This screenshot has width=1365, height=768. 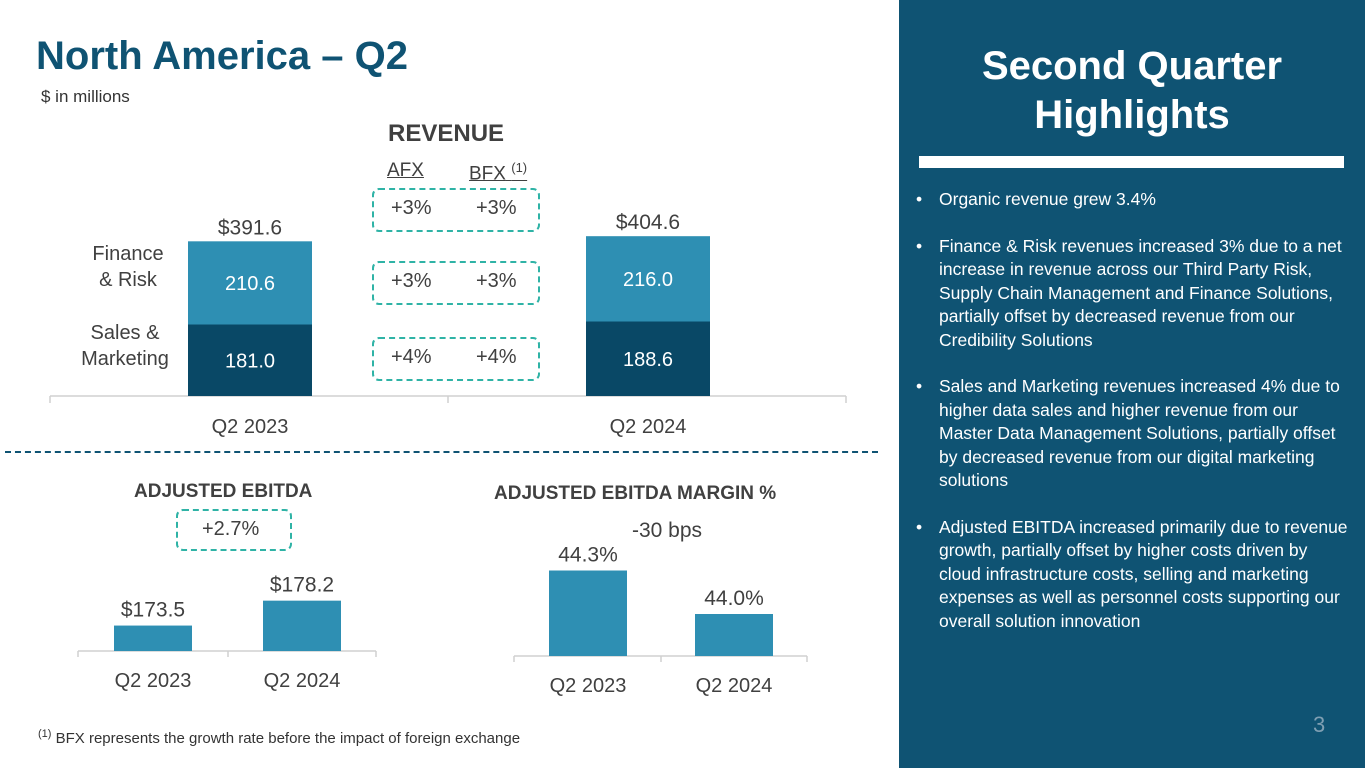 I want to click on ebitda-category-label: Q2 2024, so click(x=302, y=681).